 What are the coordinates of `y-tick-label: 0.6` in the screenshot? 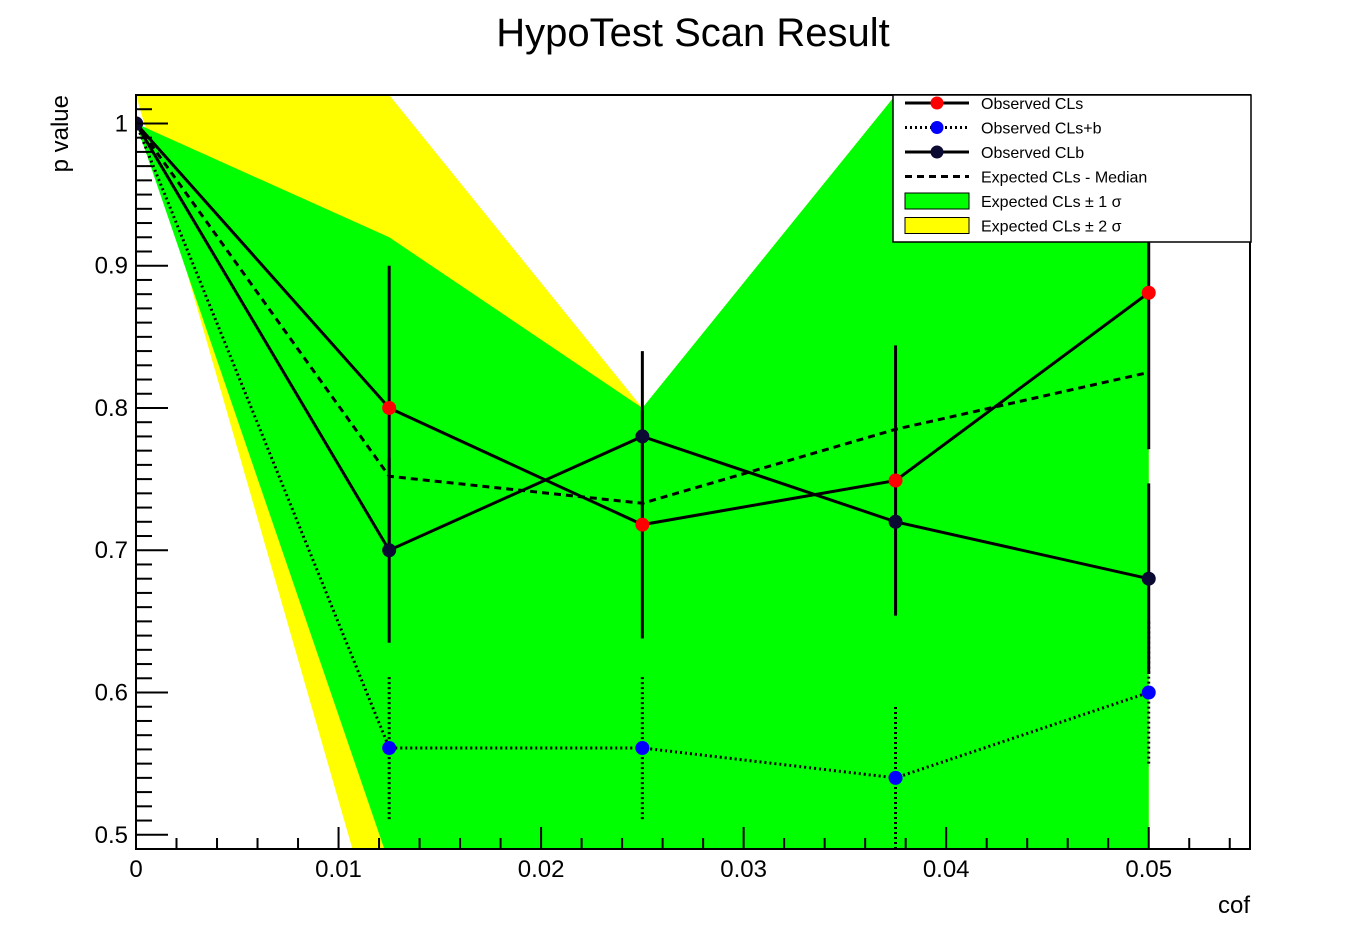 It's located at (111, 693).